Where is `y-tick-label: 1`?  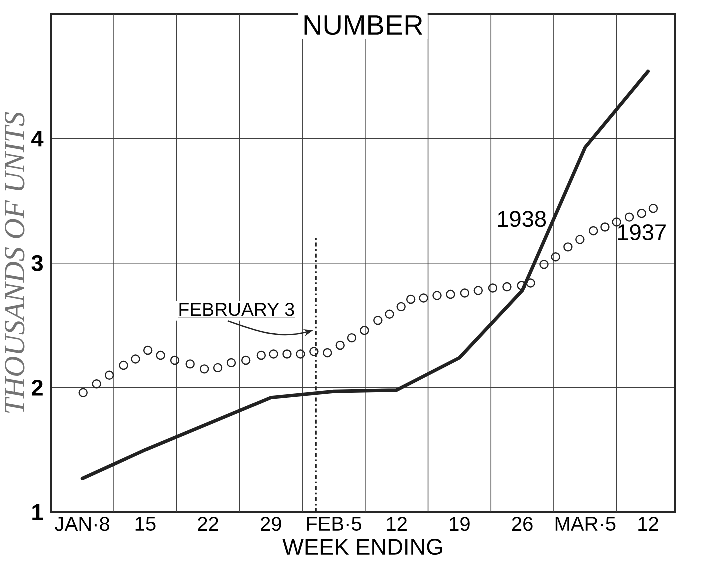
y-tick-label: 1 is located at coordinates (38, 512).